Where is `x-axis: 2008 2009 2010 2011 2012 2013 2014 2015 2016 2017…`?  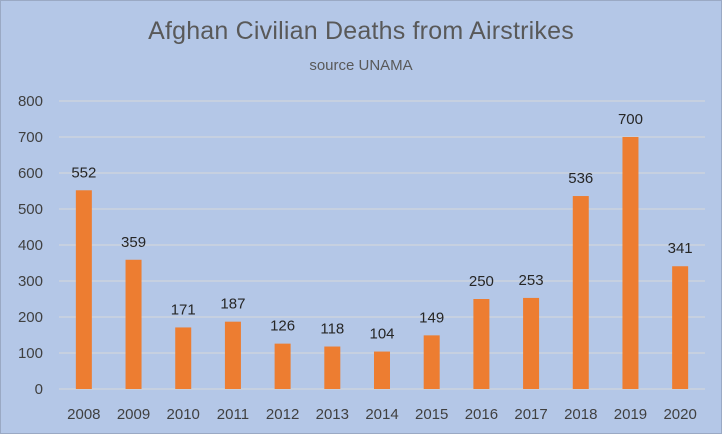 x-axis: 2008 2009 2010 2011 2012 2013 2014 2015 2016 2017… is located at coordinates (382, 414).